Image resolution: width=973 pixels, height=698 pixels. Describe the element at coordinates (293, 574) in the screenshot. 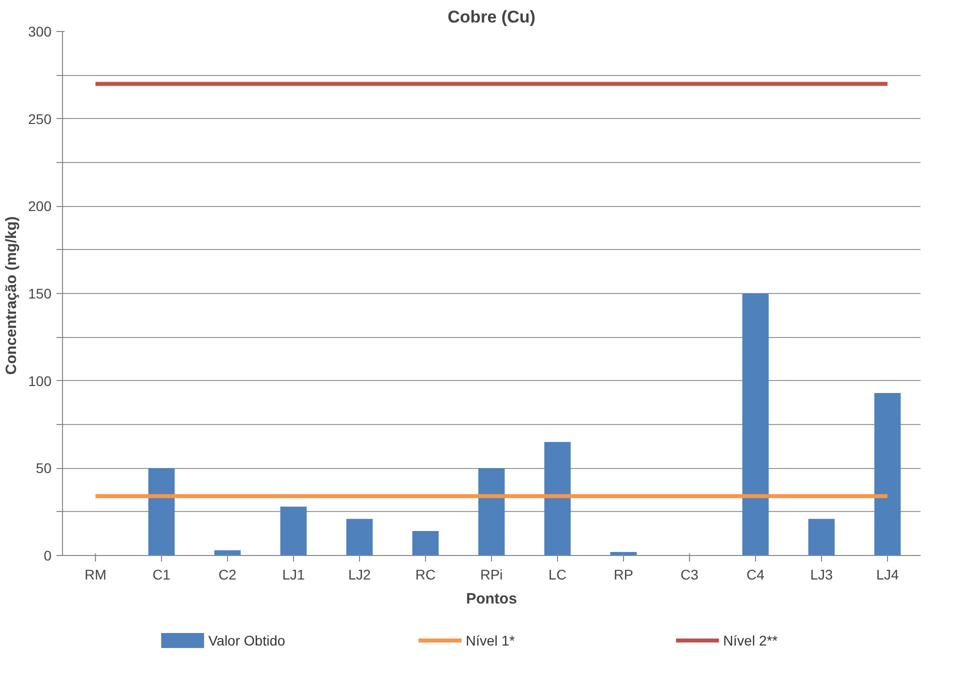

I see `x-tick-label: LJ1` at that location.